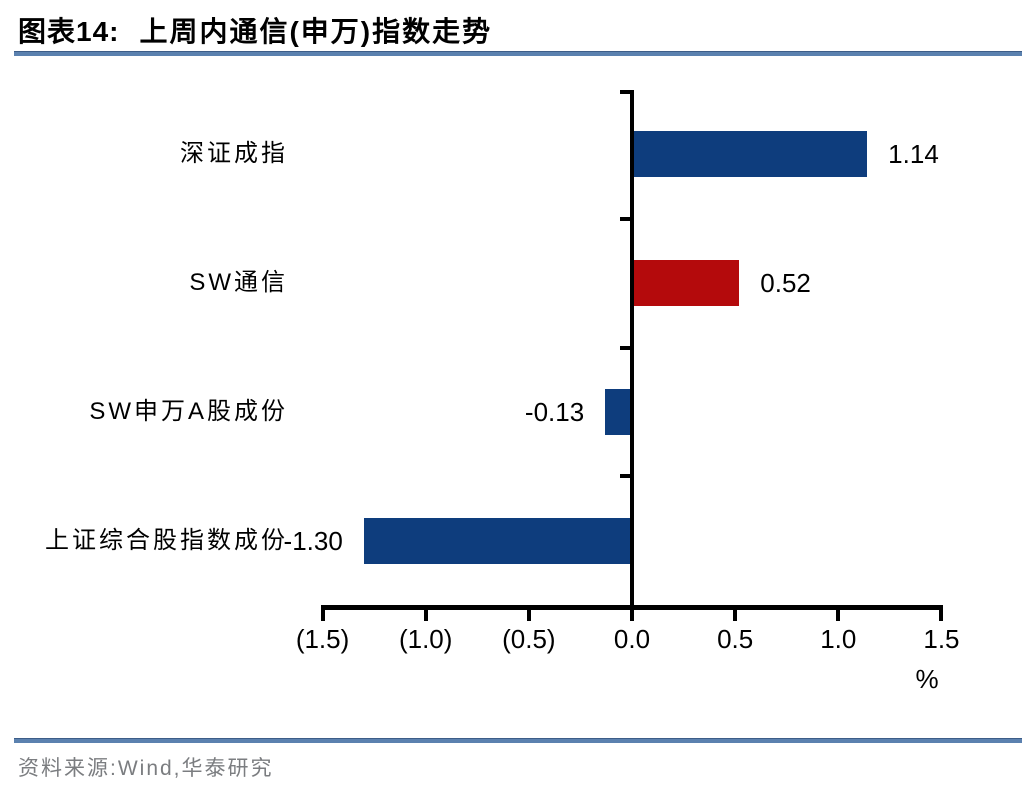 This screenshot has height=792, width=1036. I want to click on figure-header: 图表14: 上周内通信(申万)指数走势, so click(255, 28).